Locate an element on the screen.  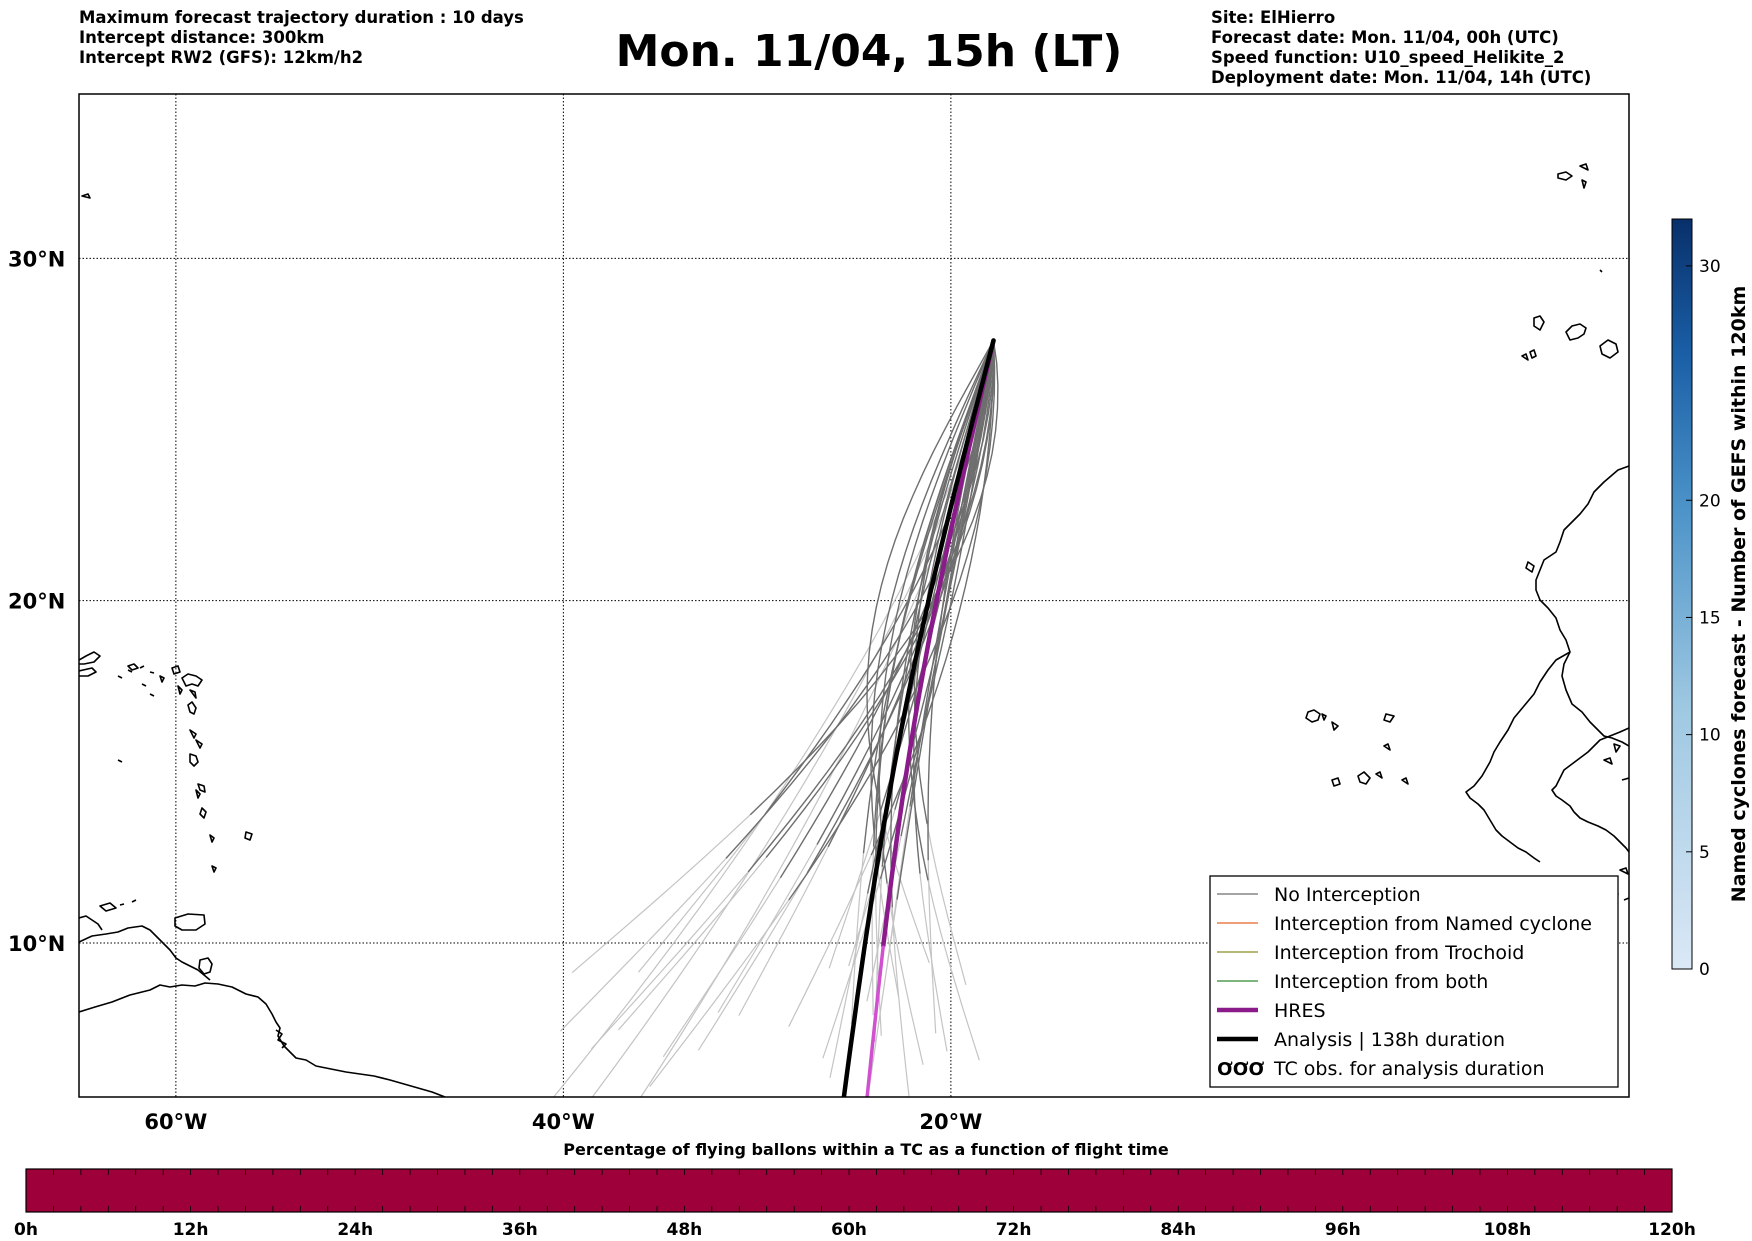
flight-time-tick-label: 36h is located at coordinates (520, 1230).